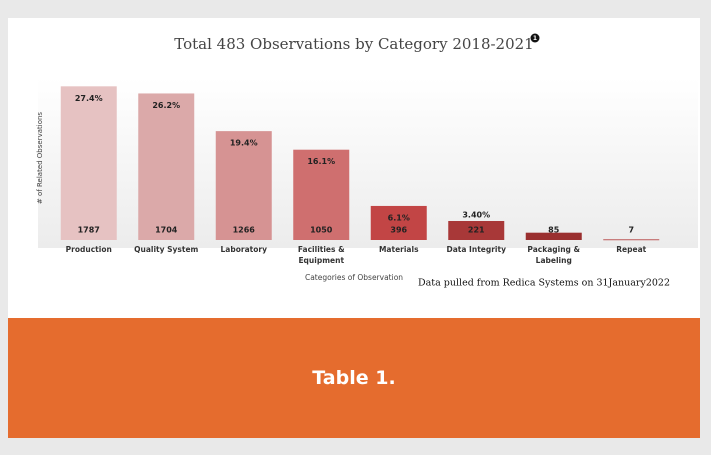 The image size is (711, 455). Describe the element at coordinates (631, 230) in the screenshot. I see `value-label: 7` at that location.